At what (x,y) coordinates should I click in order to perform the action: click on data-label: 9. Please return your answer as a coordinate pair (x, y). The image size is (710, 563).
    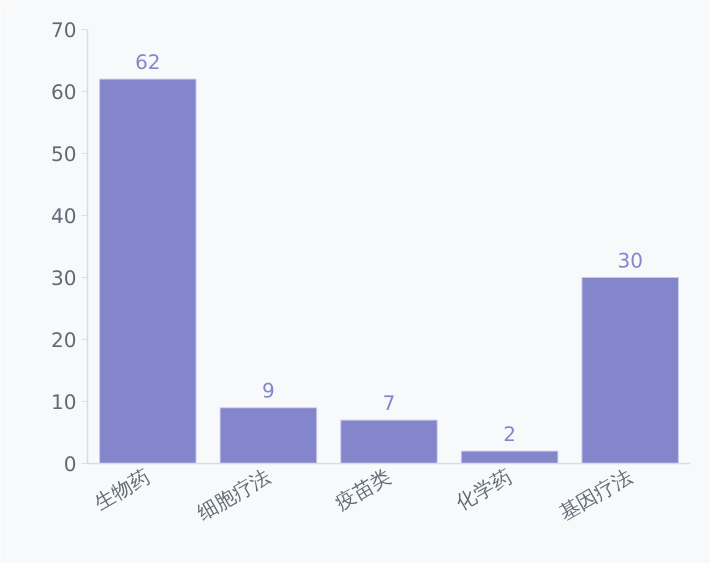
    Looking at the image, I should click on (268, 390).